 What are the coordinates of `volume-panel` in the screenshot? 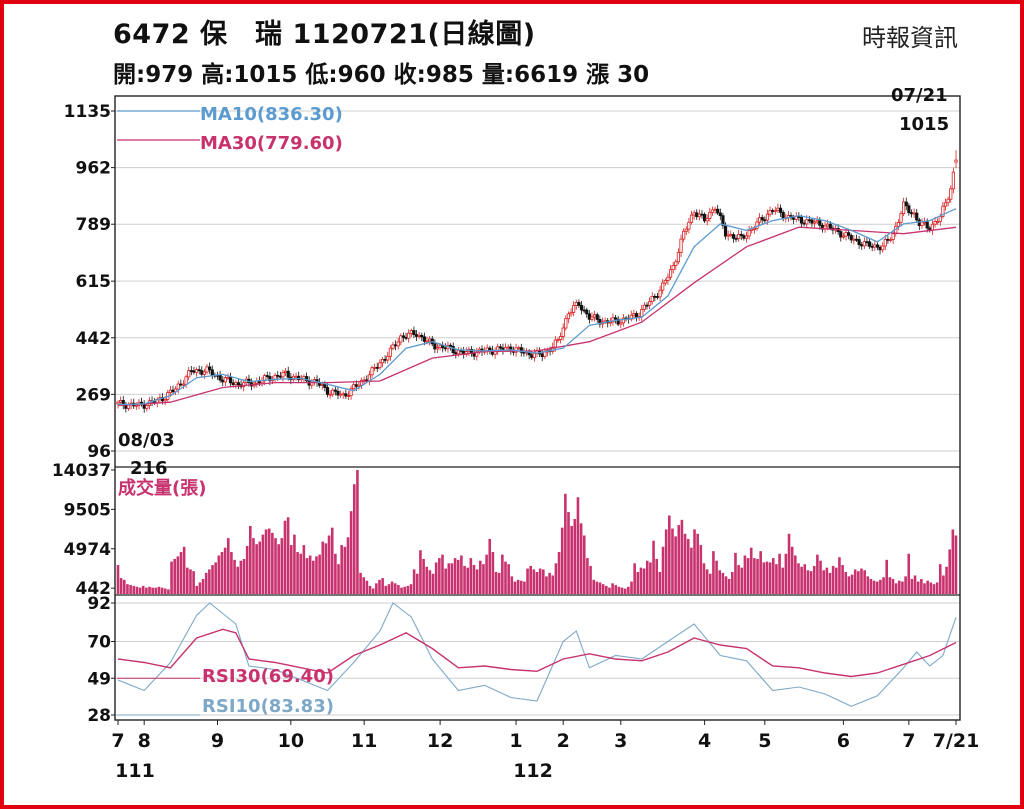 It's located at (537, 532).